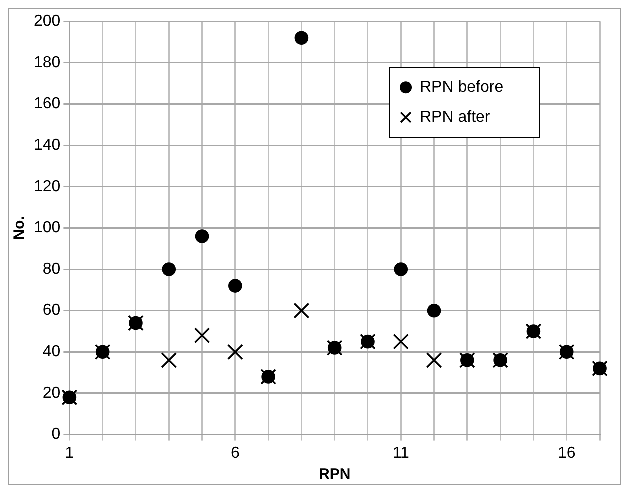  I want to click on y-tick-label: 120, so click(47, 187).